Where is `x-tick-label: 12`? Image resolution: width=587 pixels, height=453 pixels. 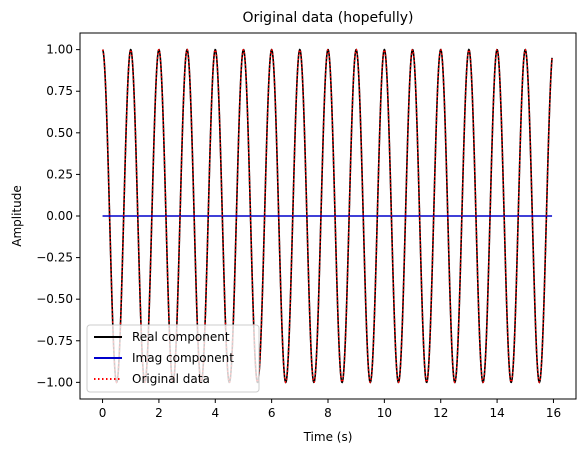
x-tick-label: 12 is located at coordinates (440, 413).